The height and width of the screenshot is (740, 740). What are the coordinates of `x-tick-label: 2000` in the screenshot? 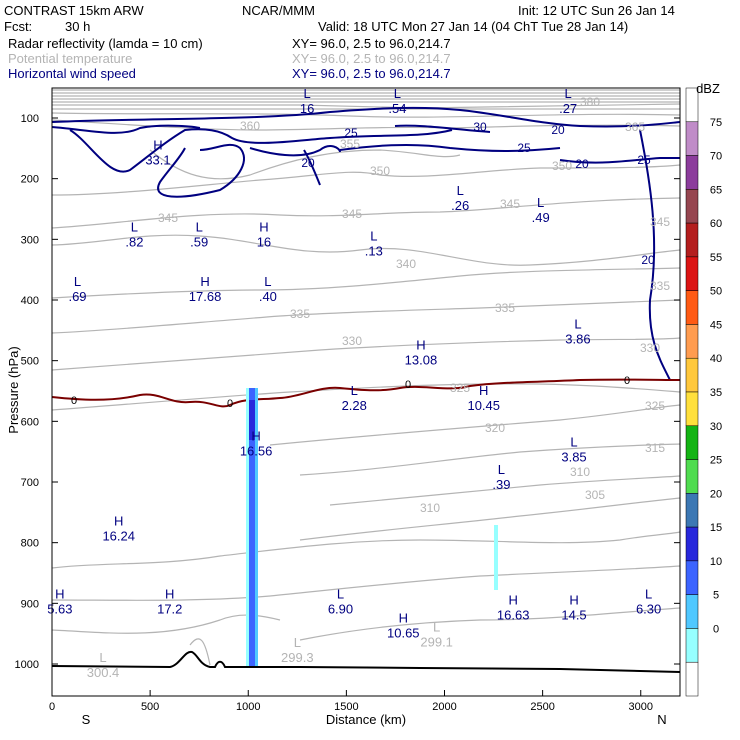 It's located at (444, 707).